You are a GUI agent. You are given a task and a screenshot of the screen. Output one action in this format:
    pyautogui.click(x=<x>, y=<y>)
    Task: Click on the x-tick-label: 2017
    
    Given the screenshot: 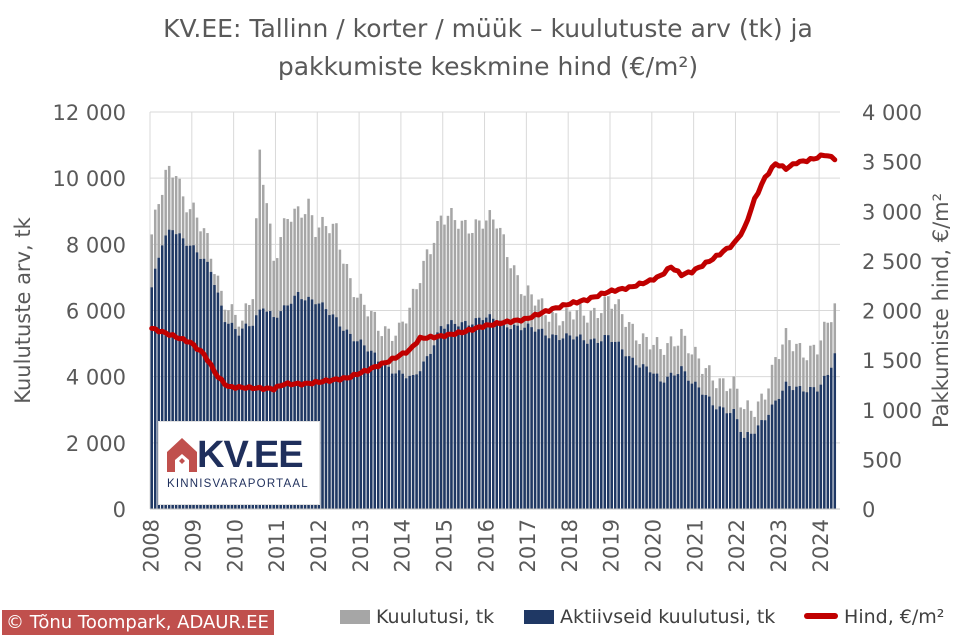 What is the action you would take?
    pyautogui.click(x=528, y=545)
    